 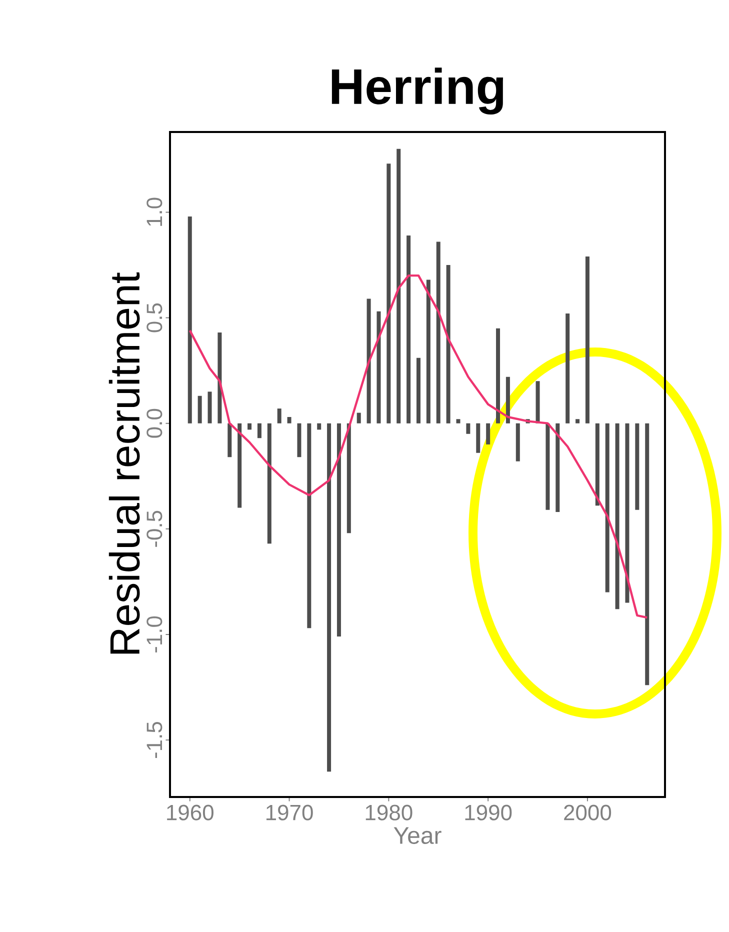 I want to click on y-tick-label: 0.0, so click(x=154, y=423).